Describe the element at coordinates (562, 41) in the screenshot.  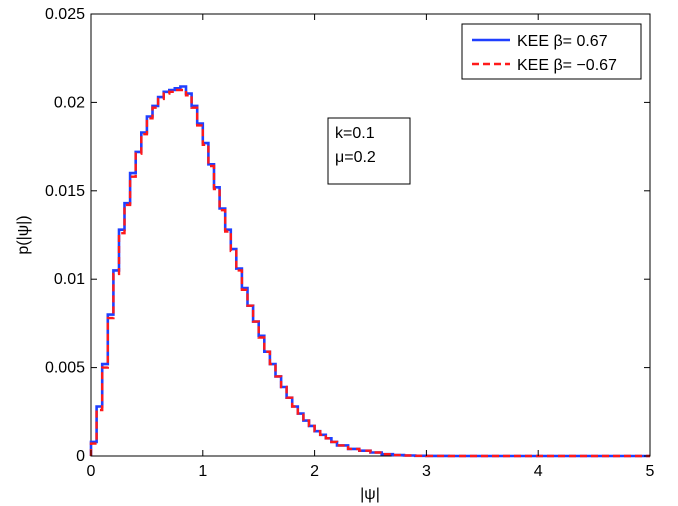
I see `legend-label-series-1: KEE β= 0.67` at that location.